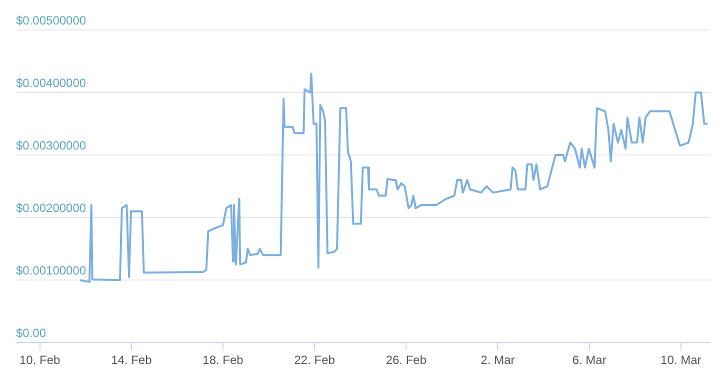  What do you see at coordinates (223, 360) in the screenshot?
I see `x-tick-label: 18. Feb` at bounding box center [223, 360].